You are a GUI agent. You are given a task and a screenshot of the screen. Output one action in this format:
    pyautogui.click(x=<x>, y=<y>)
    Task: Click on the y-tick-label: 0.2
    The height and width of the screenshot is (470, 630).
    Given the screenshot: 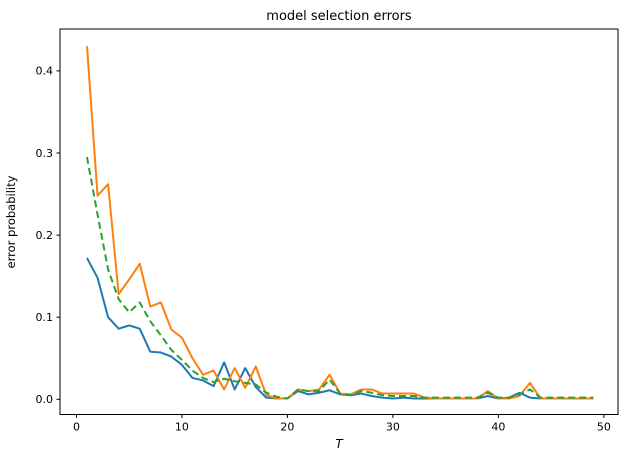 What is the action you would take?
    pyautogui.click(x=45, y=235)
    